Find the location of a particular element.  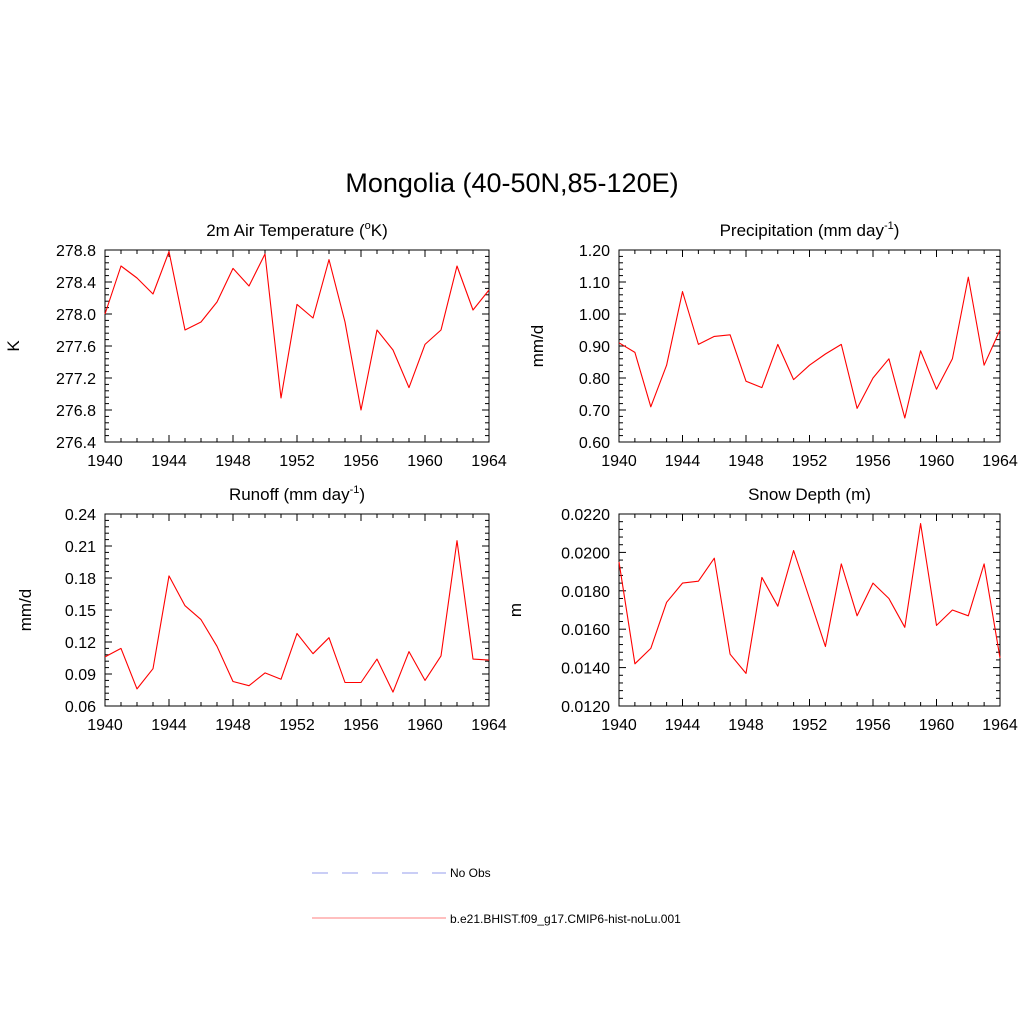

y-tick-label: 1.00 is located at coordinates (594, 315).